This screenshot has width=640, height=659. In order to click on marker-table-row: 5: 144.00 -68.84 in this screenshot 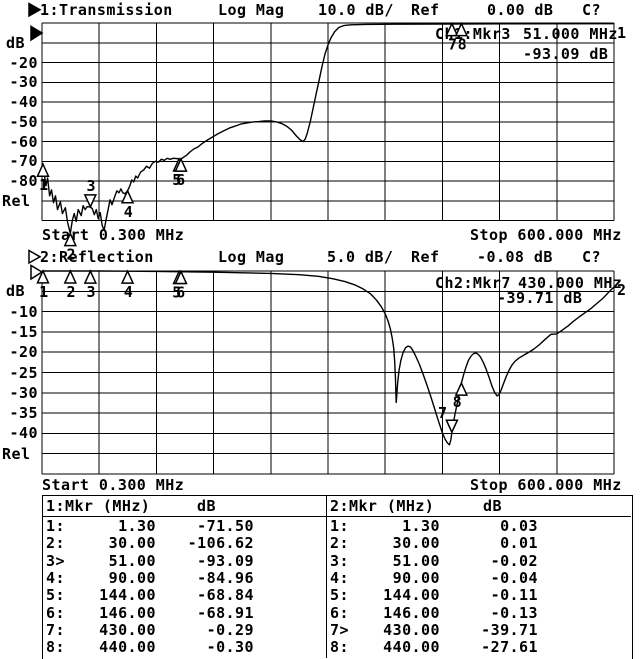, I will do `click(150, 595)`.